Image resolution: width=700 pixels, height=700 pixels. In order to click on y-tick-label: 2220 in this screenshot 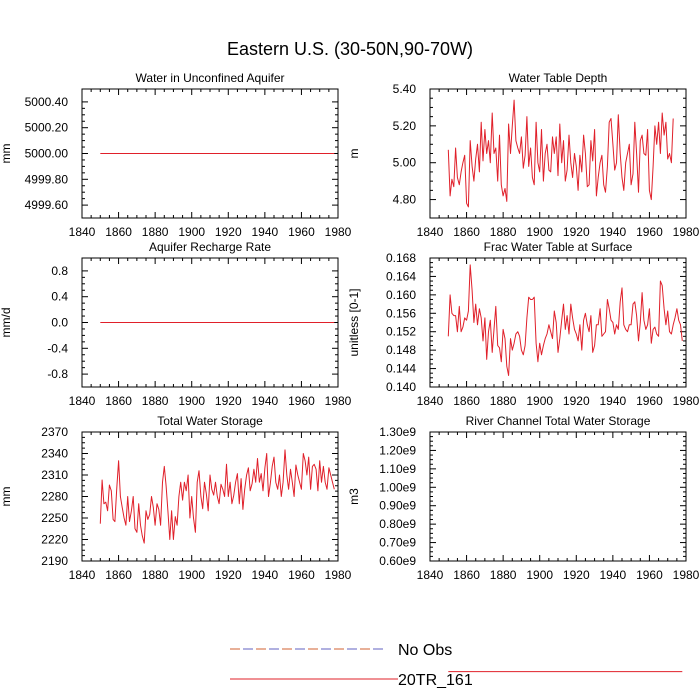, I will do `click(54, 540)`.